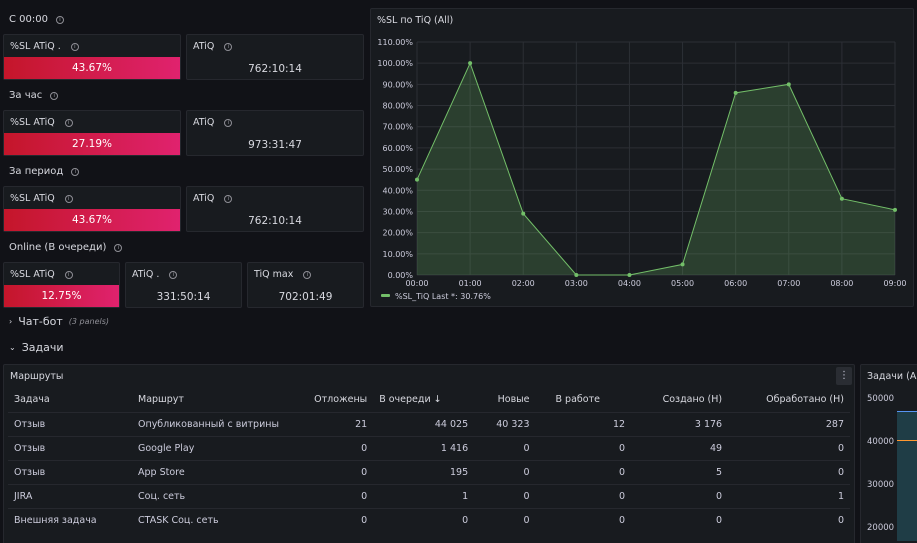 This screenshot has width=917, height=543. I want to click on stat-value: 702:01:49, so click(305, 297).